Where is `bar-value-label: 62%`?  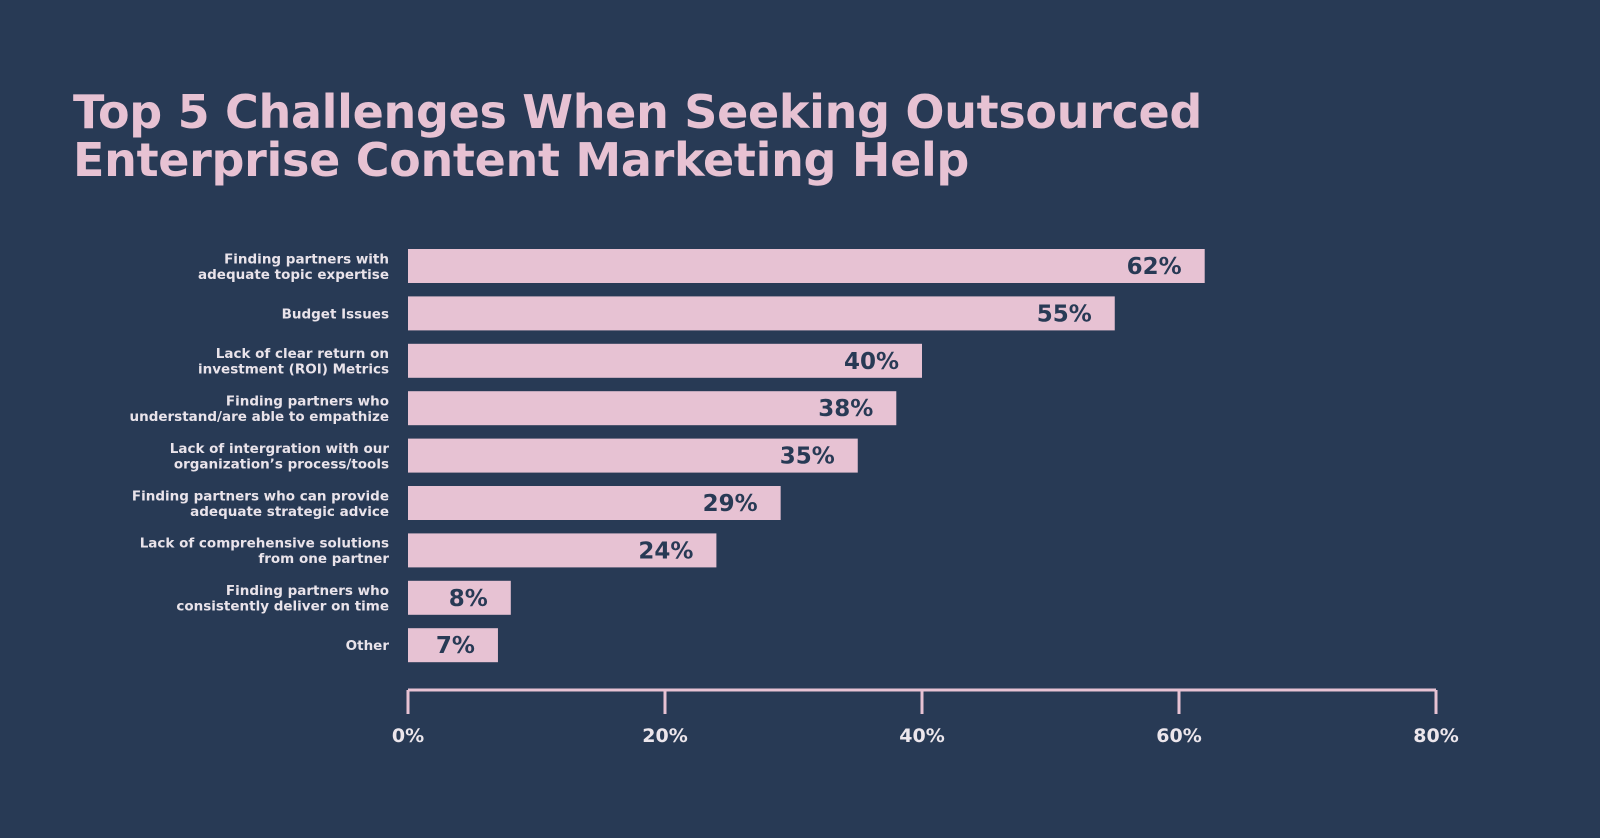 bar-value-label: 62% is located at coordinates (1154, 267).